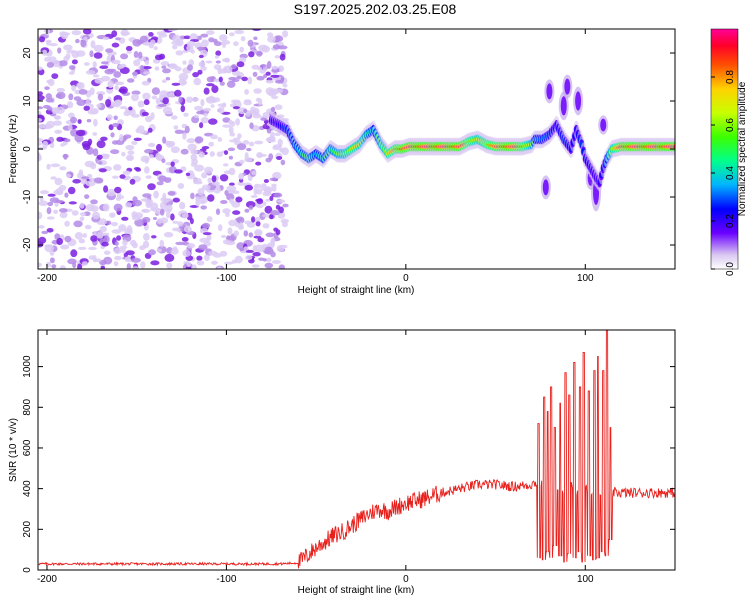  I want to click on x-tick-label: -100, so click(226, 278).